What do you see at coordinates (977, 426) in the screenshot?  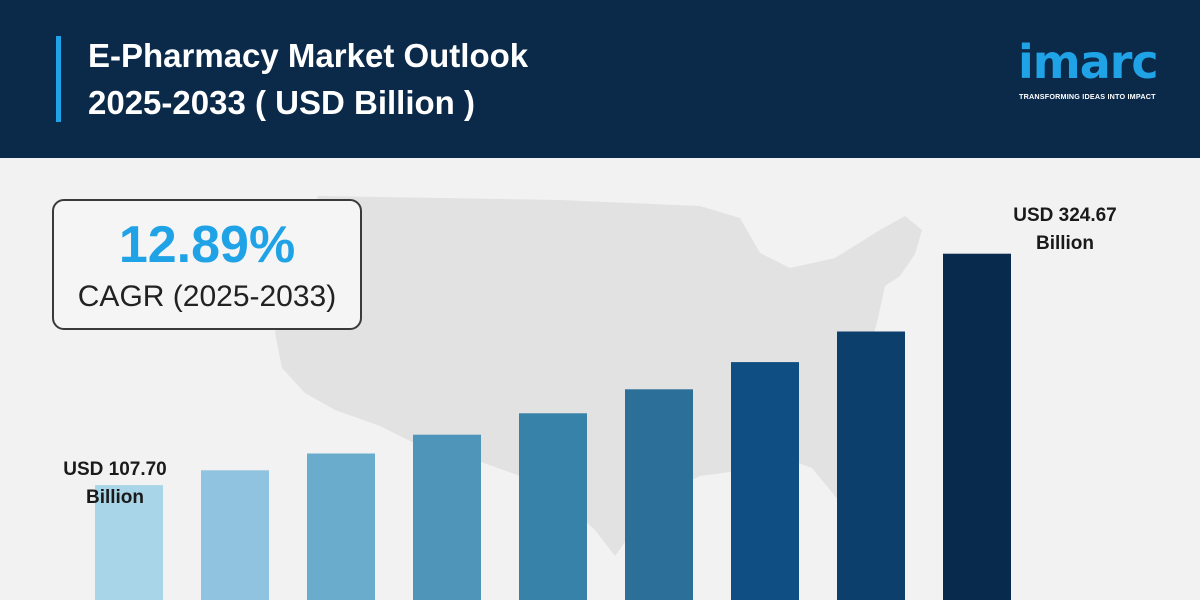 I see `bar-2033` at bounding box center [977, 426].